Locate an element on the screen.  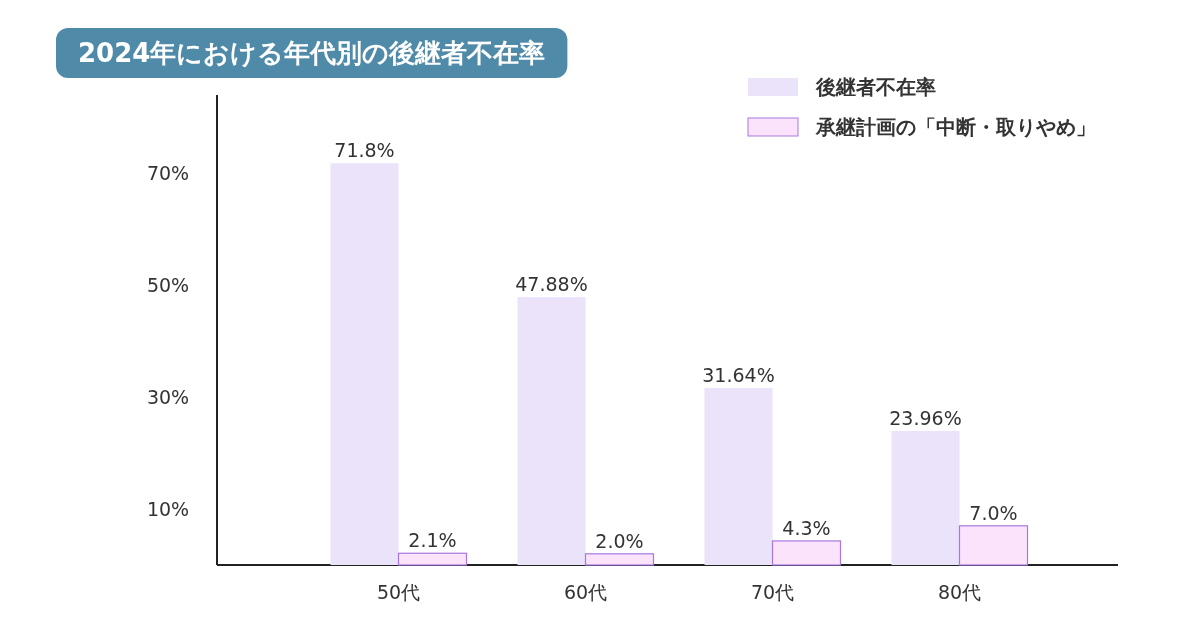
chart-title: 2024年における年代別の後継者不在率 is located at coordinates (312, 53).